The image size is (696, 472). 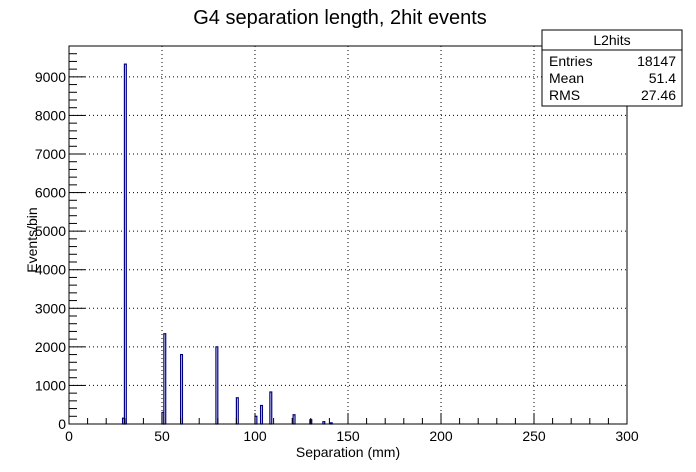 What do you see at coordinates (62, 424) in the screenshot?
I see `y-tick-label: 0` at bounding box center [62, 424].